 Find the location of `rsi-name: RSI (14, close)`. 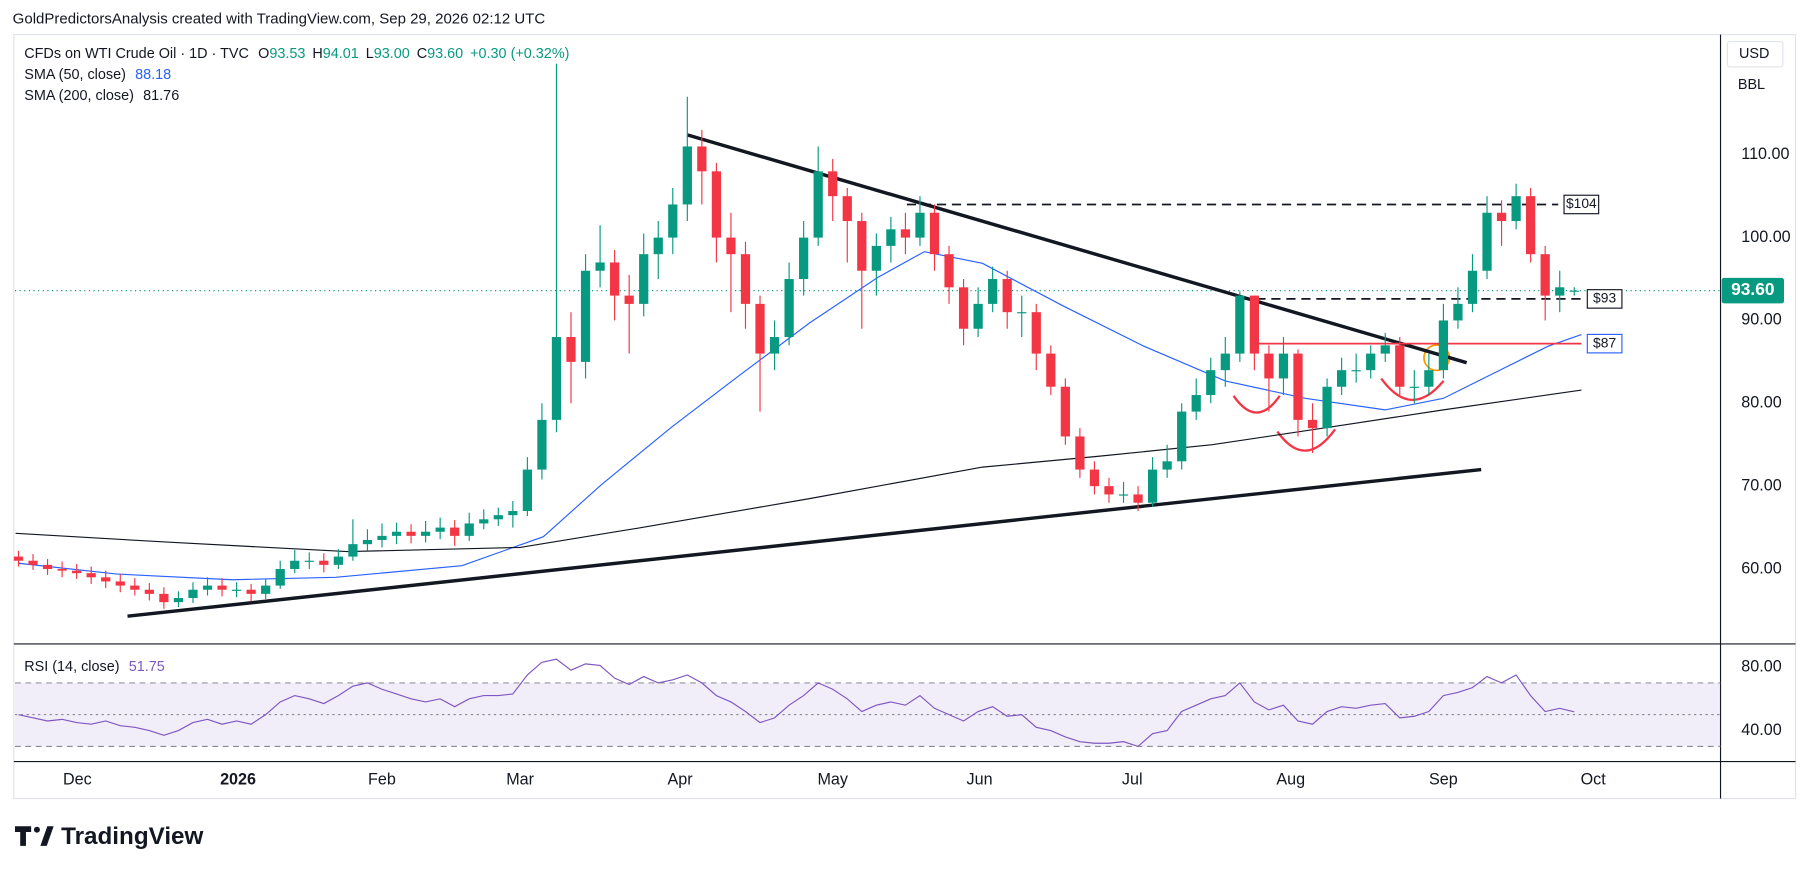

rsi-name: RSI (14, close) is located at coordinates (71, 667).